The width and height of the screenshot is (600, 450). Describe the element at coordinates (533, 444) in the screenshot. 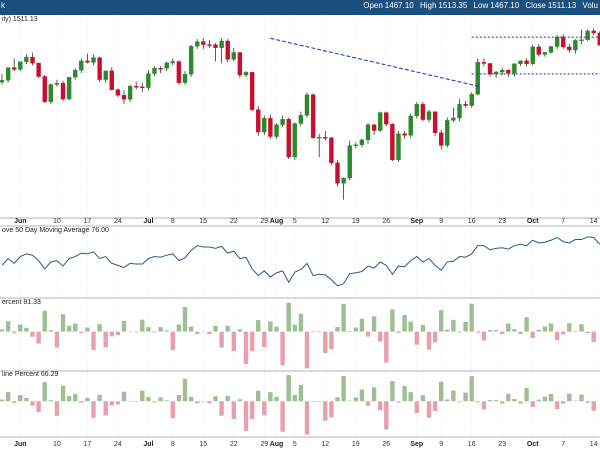

I see `x-tick-label-bottom: Oct` at that location.